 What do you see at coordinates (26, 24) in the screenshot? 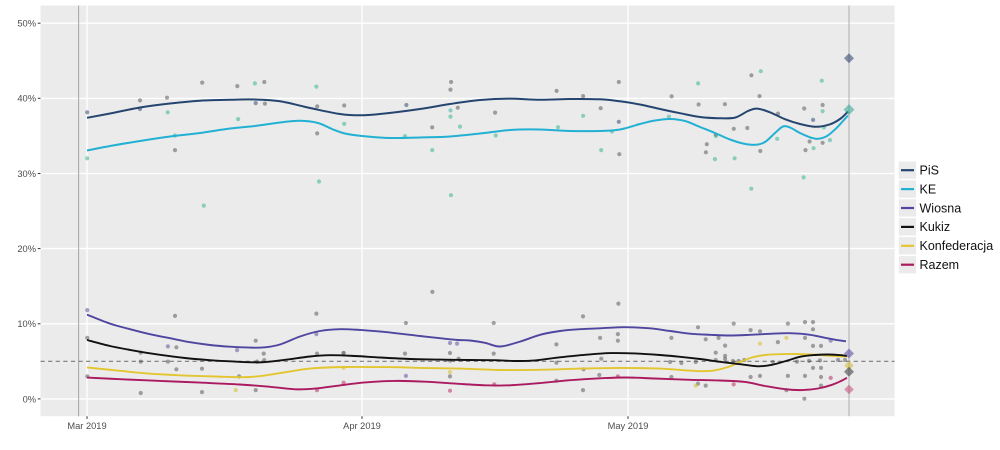
I see `svg-text: 50%` at bounding box center [26, 24].